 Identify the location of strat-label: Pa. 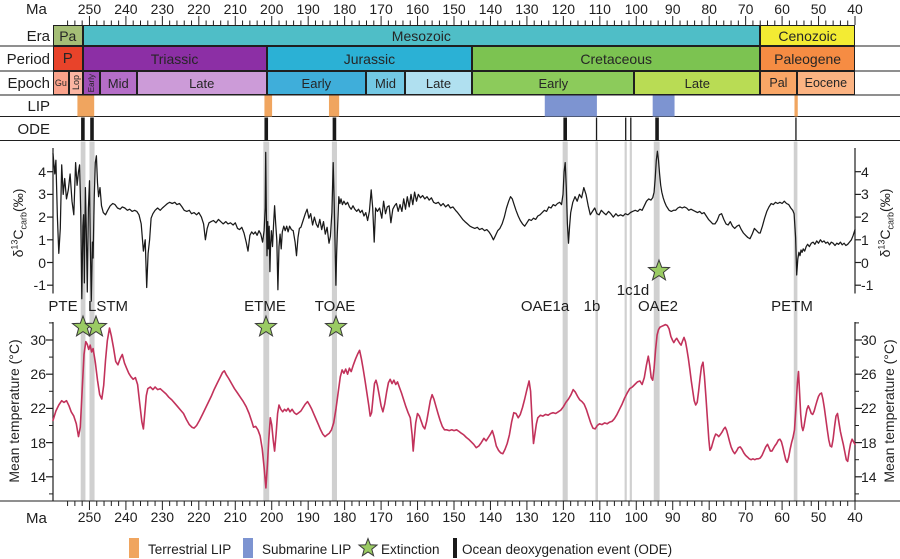
(68, 35).